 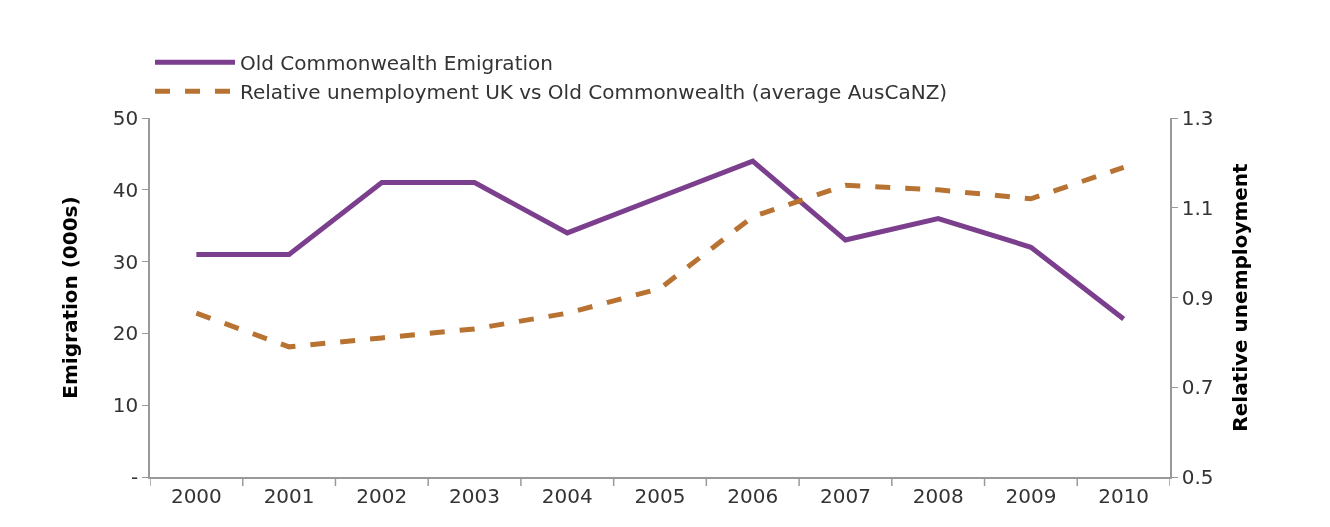 What do you see at coordinates (69, 297) in the screenshot?
I see `y-axis-title: Emigration (000s)` at bounding box center [69, 297].